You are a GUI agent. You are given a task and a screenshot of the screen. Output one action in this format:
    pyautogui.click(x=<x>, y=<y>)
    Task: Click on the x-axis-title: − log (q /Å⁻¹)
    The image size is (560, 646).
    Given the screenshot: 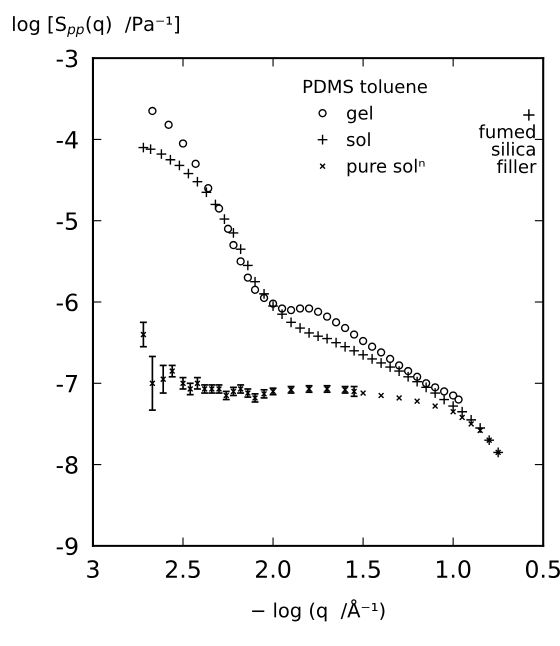 What is the action you would take?
    pyautogui.click(x=318, y=610)
    